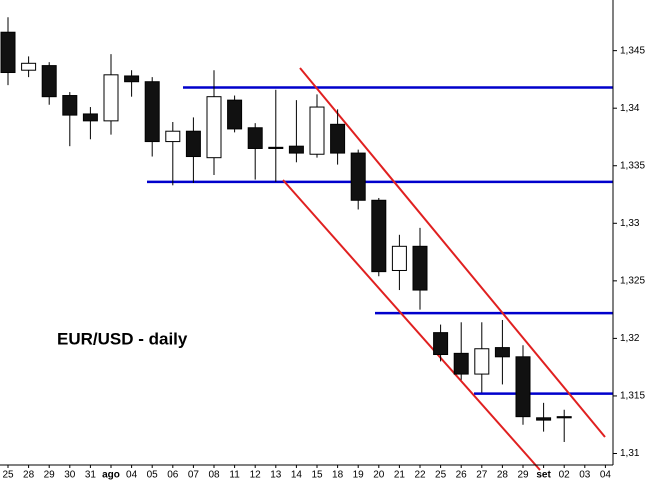 The image size is (650, 480). Describe the element at coordinates (338, 475) in the screenshot. I see `x-tick-label: 18` at that location.